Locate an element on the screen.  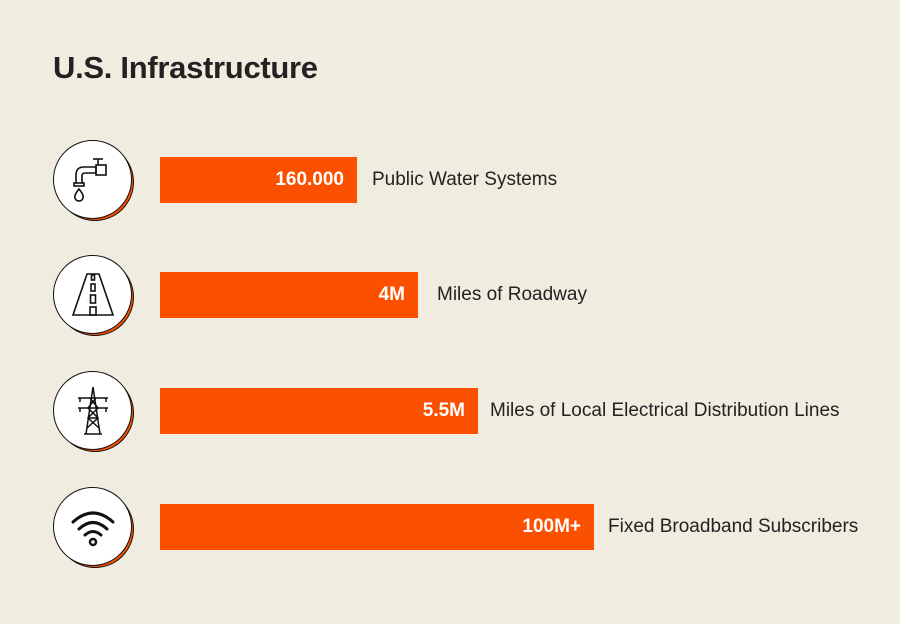
item-label: Fixed Broadband Subscribers is located at coordinates (733, 526).